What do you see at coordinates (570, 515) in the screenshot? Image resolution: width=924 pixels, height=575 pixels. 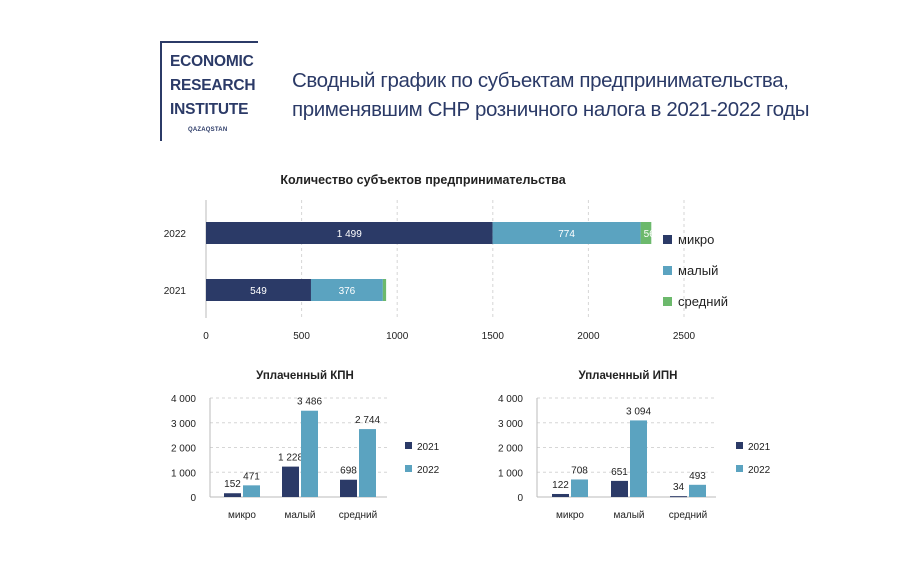 I see `chart3-category-label: микро` at bounding box center [570, 515].